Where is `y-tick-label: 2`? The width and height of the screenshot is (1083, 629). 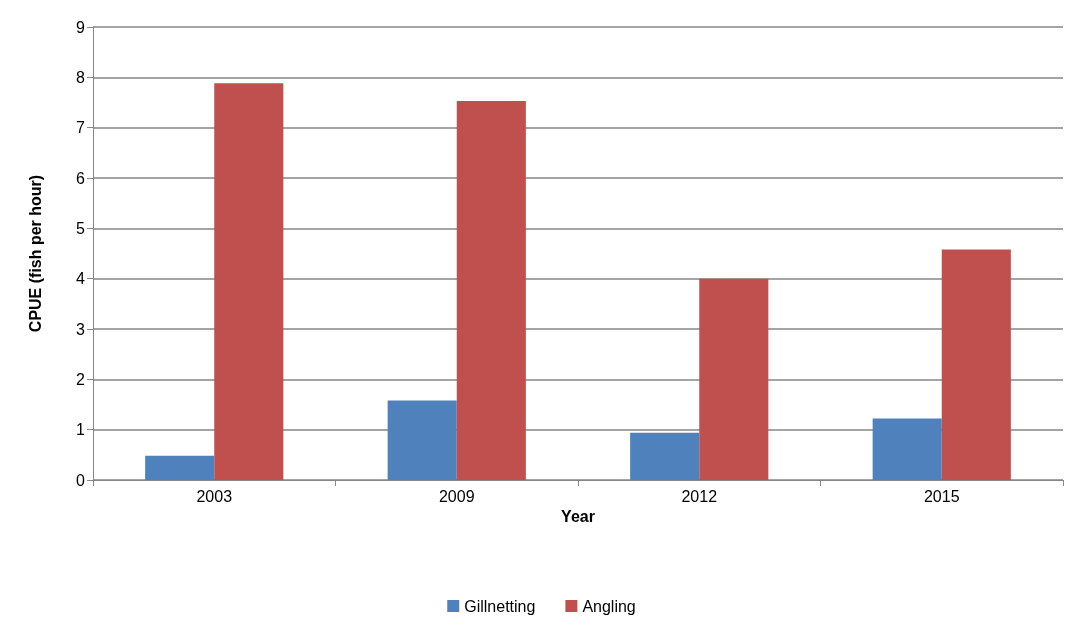 y-tick-label: 2 is located at coordinates (81, 379).